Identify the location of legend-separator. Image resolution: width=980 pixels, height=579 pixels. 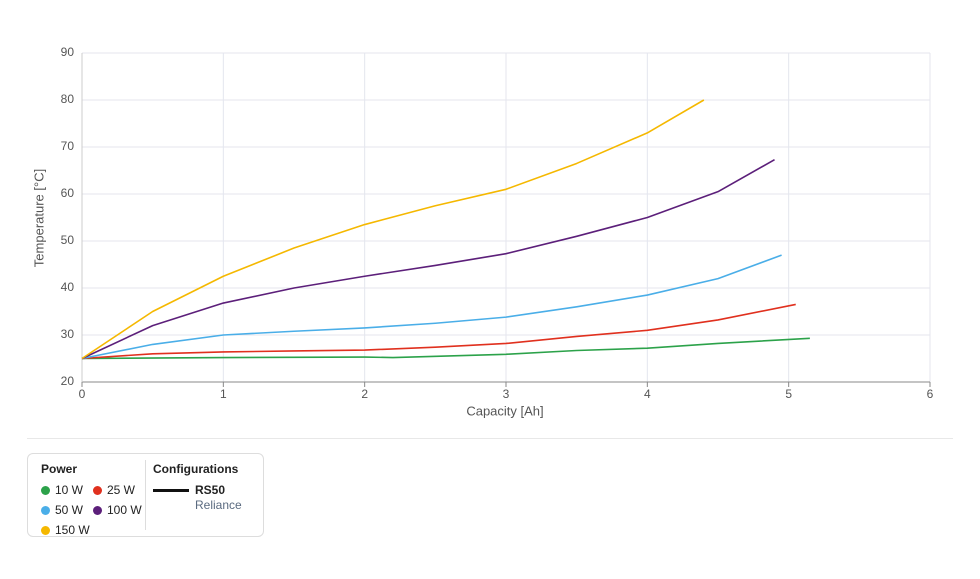
(145, 495).